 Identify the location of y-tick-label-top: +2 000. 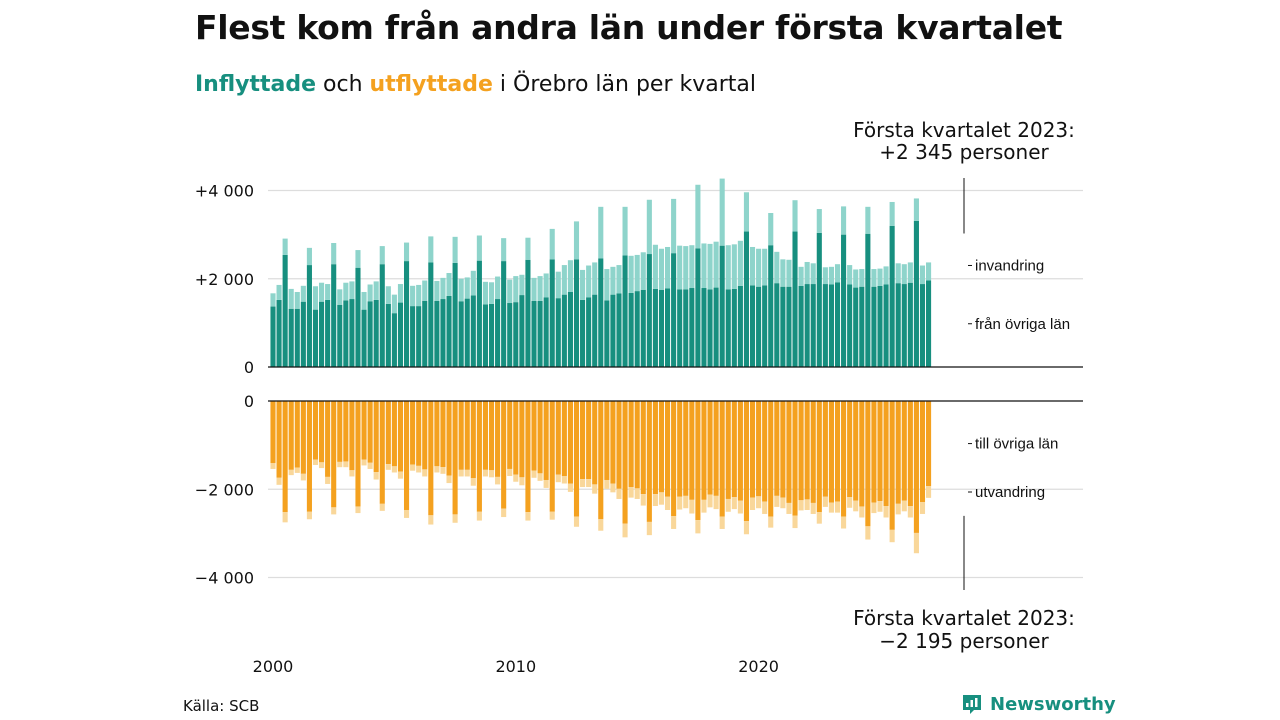
(224, 279).